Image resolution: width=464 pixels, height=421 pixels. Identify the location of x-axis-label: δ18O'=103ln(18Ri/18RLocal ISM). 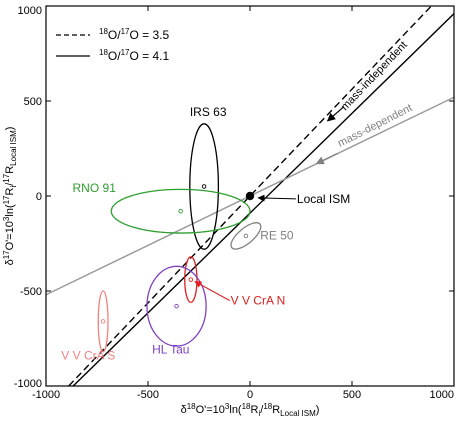
(250, 410).